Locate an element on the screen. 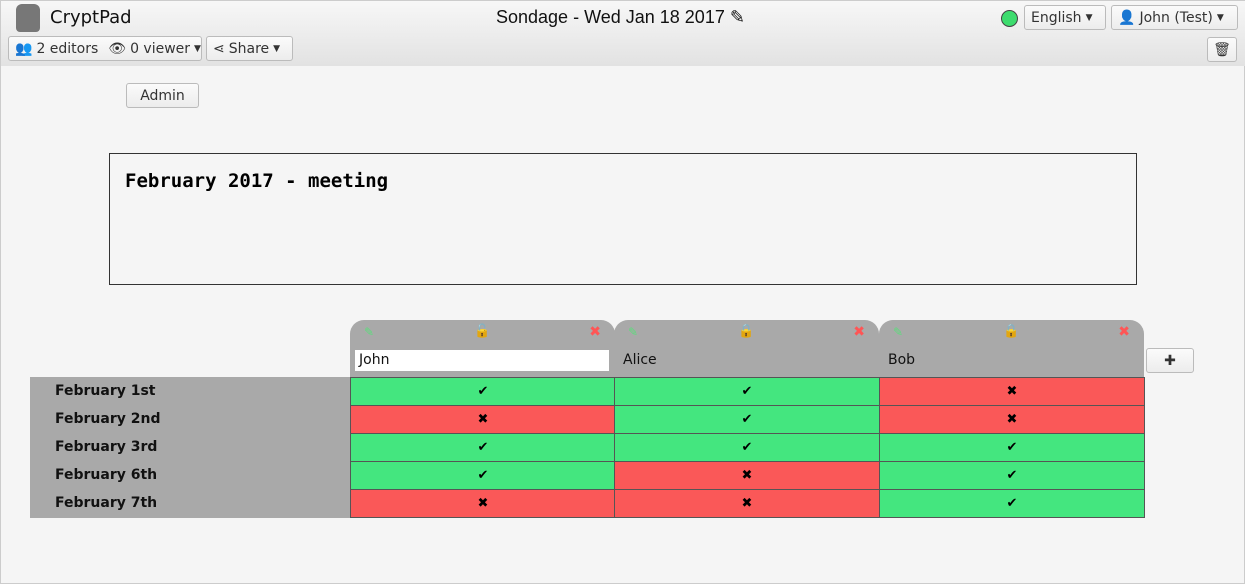 Image resolution: width=1245 pixels, height=584 pixels. cryptpad-logo-icon is located at coordinates (28, 18).